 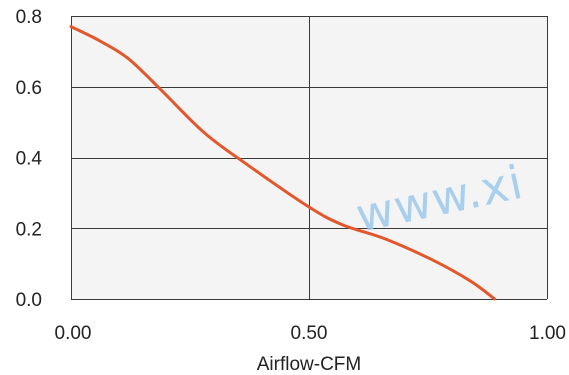 What do you see at coordinates (309, 364) in the screenshot?
I see `x-axis-label: Airflow-CFM` at bounding box center [309, 364].